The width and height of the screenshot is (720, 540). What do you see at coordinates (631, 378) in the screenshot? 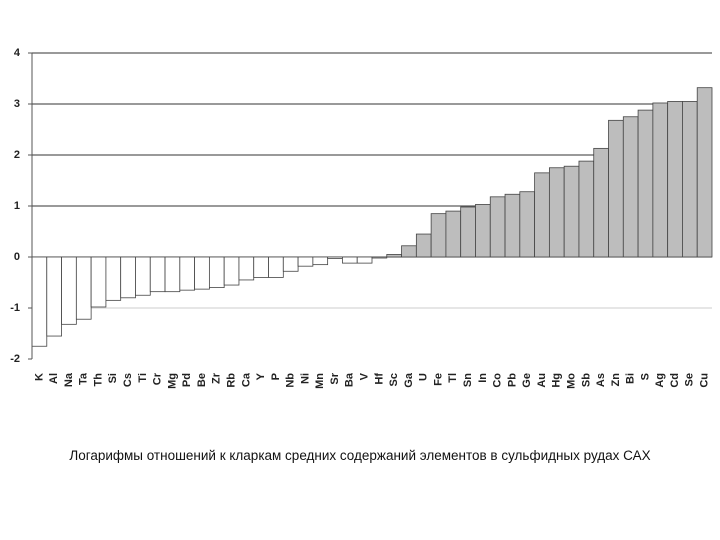
I see `x-tick-label: Bi` at bounding box center [631, 378].